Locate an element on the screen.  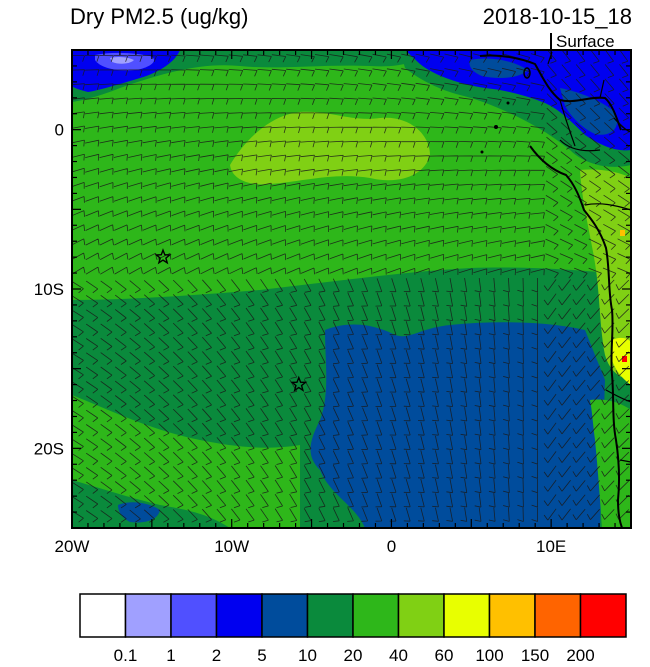
colorbar-label: 100 is located at coordinates (489, 655).